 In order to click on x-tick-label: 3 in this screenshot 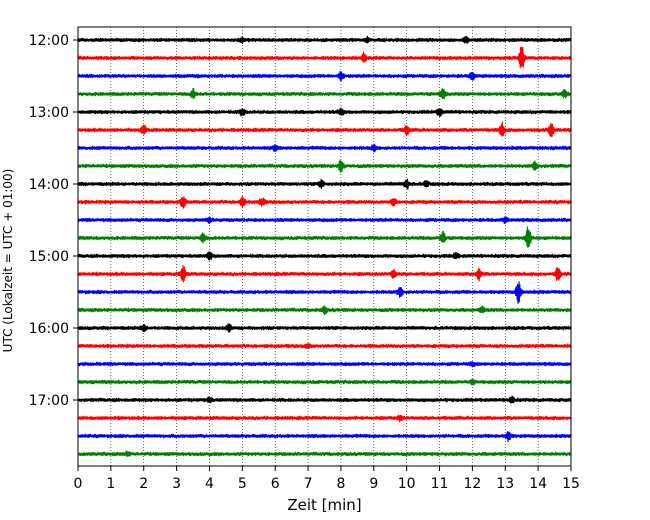, I will do `click(176, 484)`.